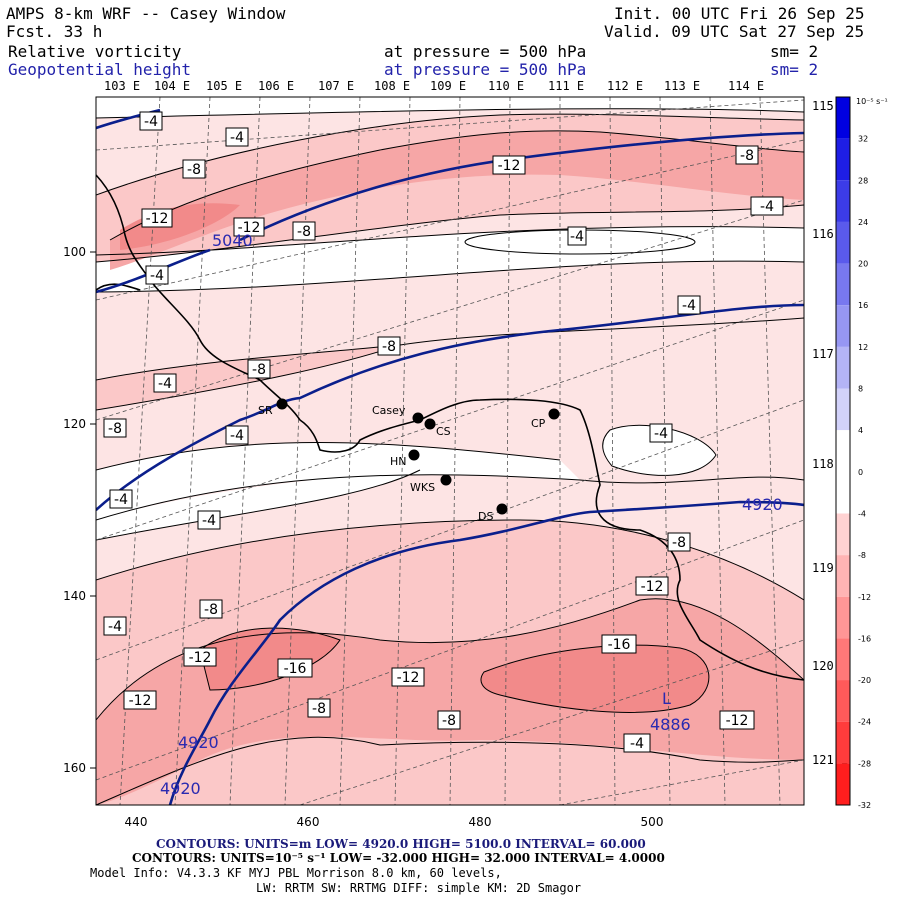 Image resolution: width=900 pixels, height=900 pixels. I want to click on svg-text: 140, so click(74, 596).